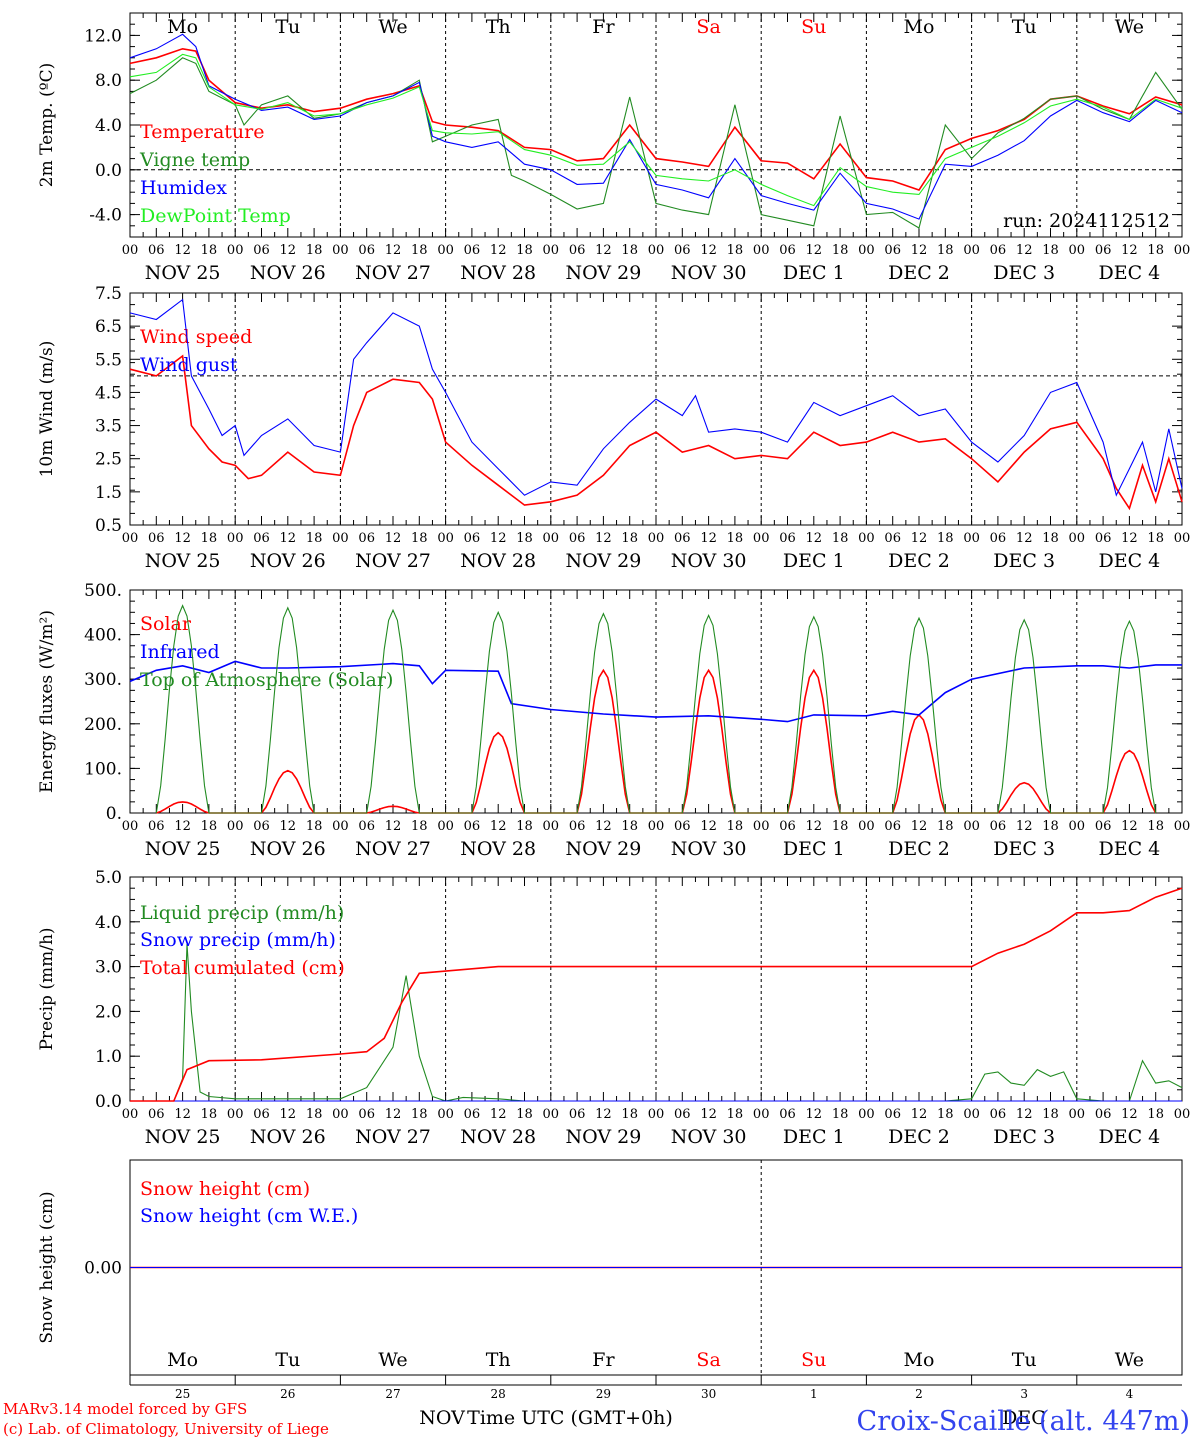  Describe the element at coordinates (125, 1409) in the screenshot. I see `credit-line-1: MARv3.14 model forced by GFS` at that location.